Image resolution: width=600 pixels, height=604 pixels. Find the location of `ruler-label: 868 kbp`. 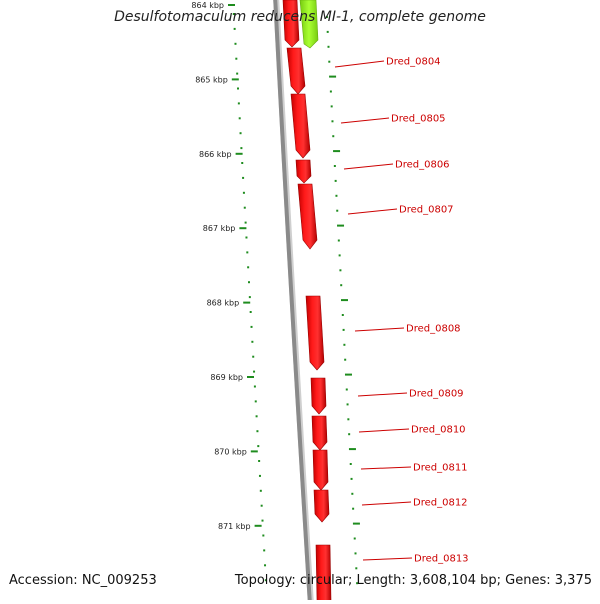

ruler-label: 868 kbp is located at coordinates (223, 303).